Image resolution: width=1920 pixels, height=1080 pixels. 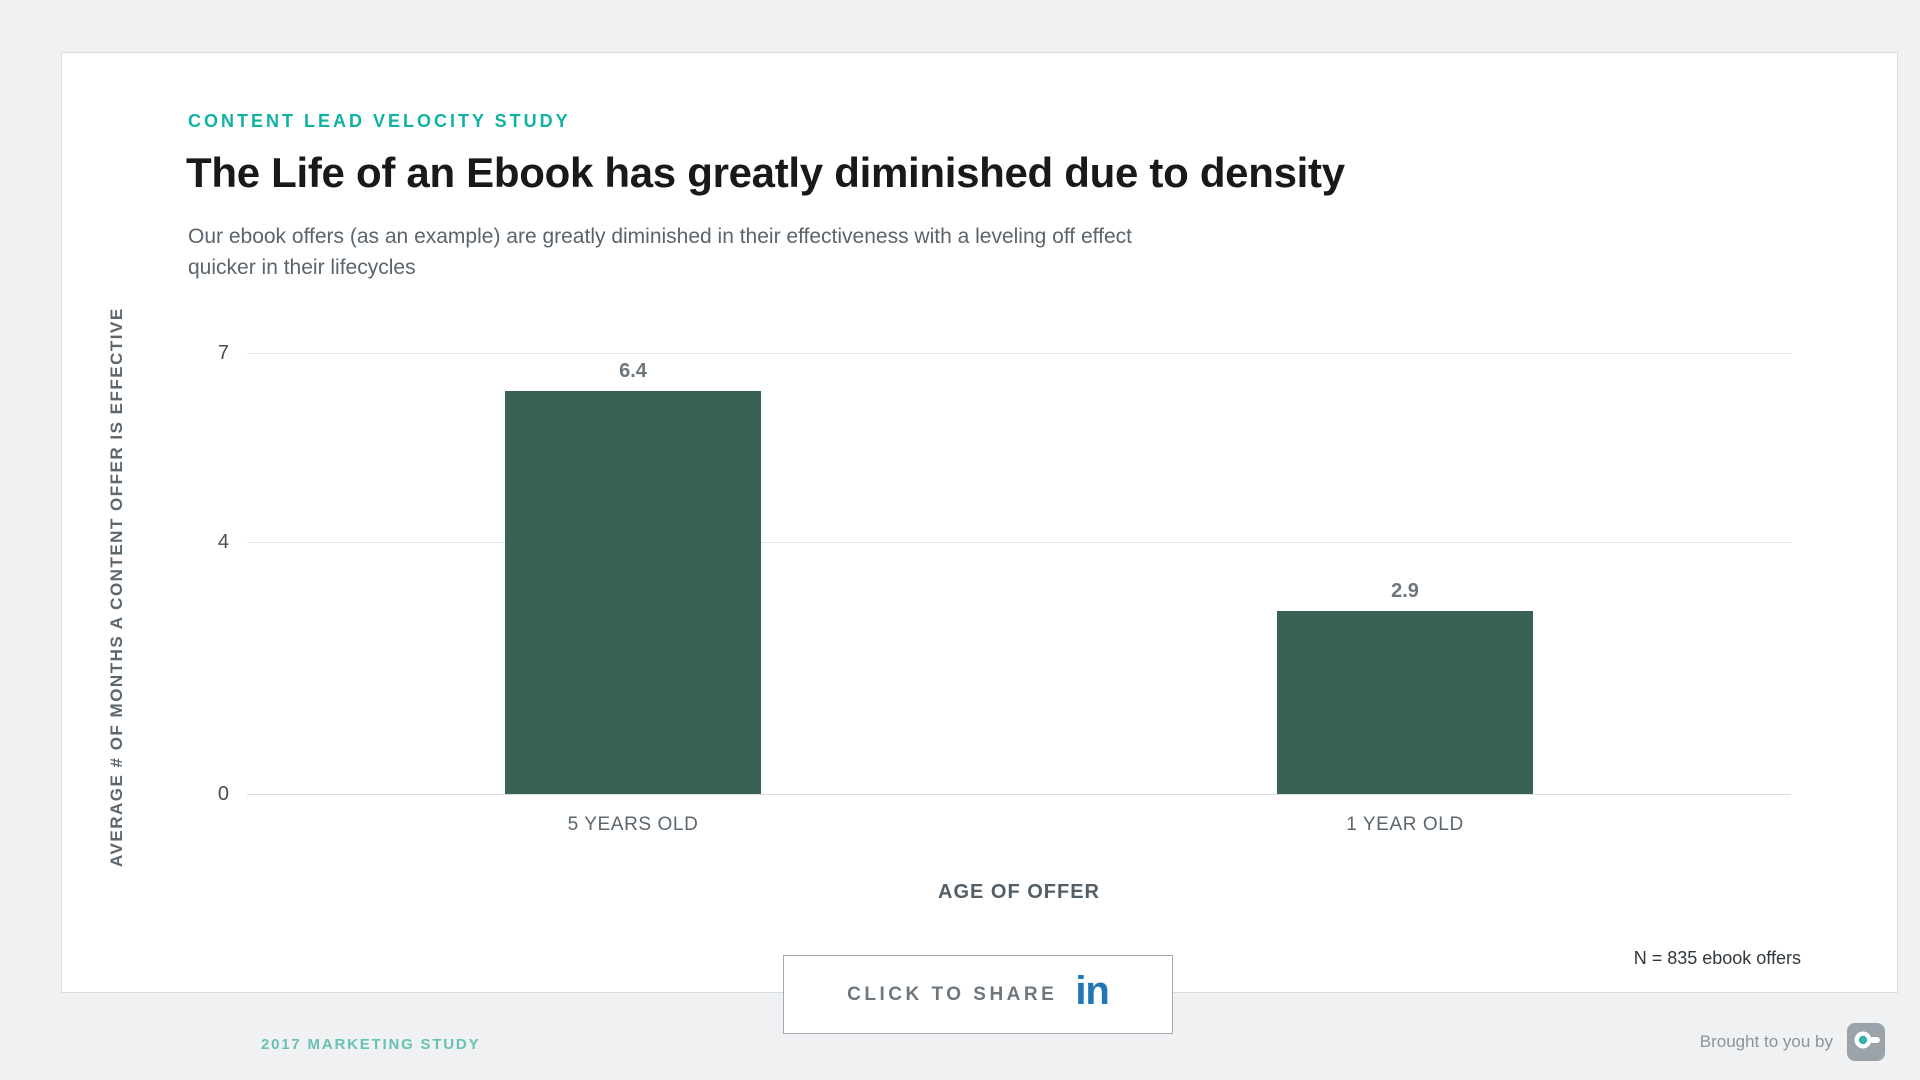 I want to click on brand-logo, so click(x=1866, y=1042).